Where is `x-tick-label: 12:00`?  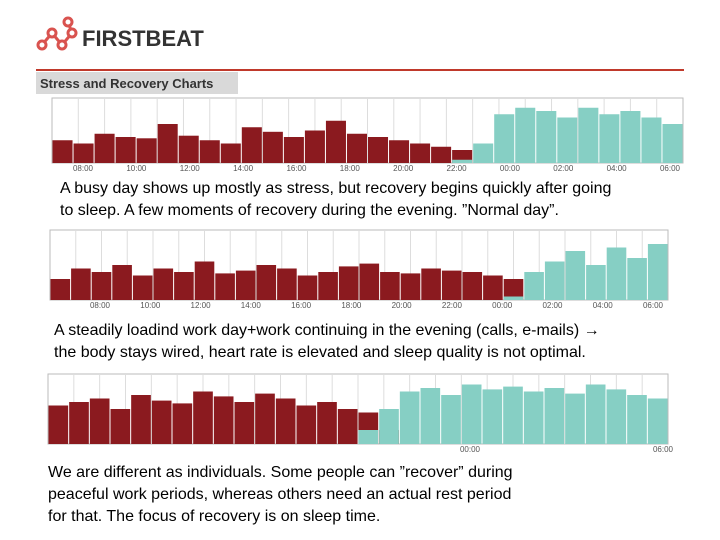
x-tick-label: 12:00 is located at coordinates (190, 168).